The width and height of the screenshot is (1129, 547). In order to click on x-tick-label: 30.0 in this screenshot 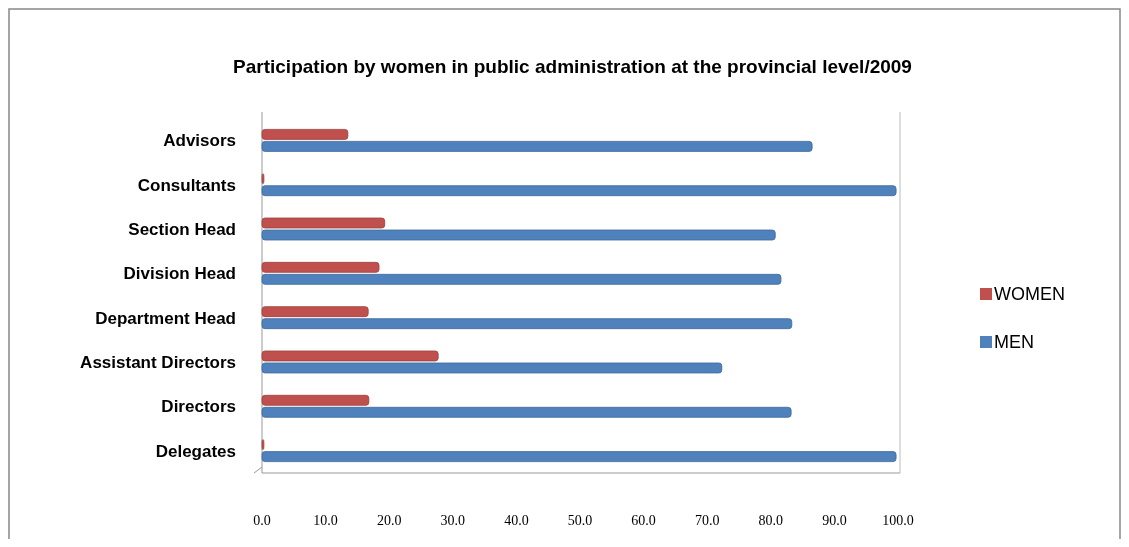, I will do `click(453, 520)`.